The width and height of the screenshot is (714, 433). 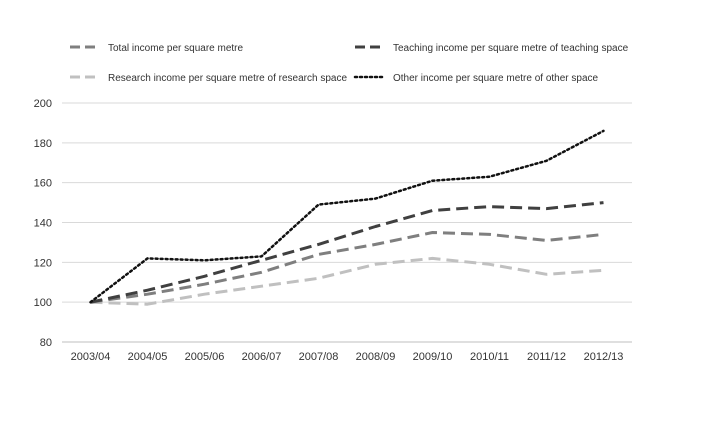 I want to click on y-axis: 80 100 120 140 160 180 200, so click(x=43, y=223).